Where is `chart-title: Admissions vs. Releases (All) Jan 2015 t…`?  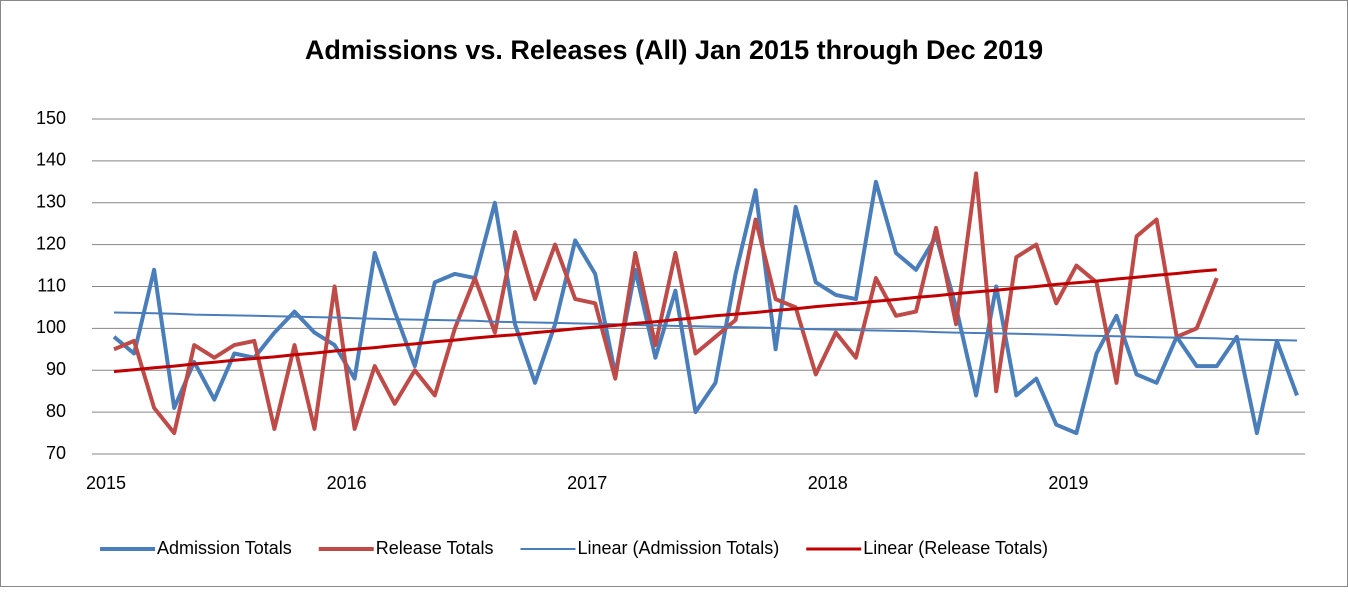
chart-title: Admissions vs. Releases (All) Jan 2015 t… is located at coordinates (674, 50).